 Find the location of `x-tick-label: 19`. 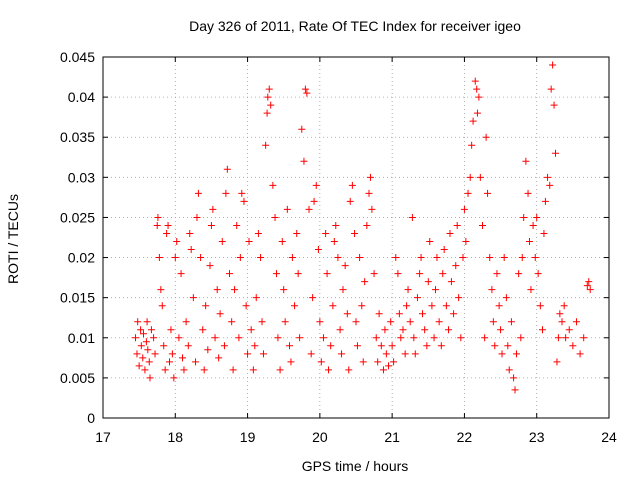

x-tick-label: 19 is located at coordinates (248, 437).